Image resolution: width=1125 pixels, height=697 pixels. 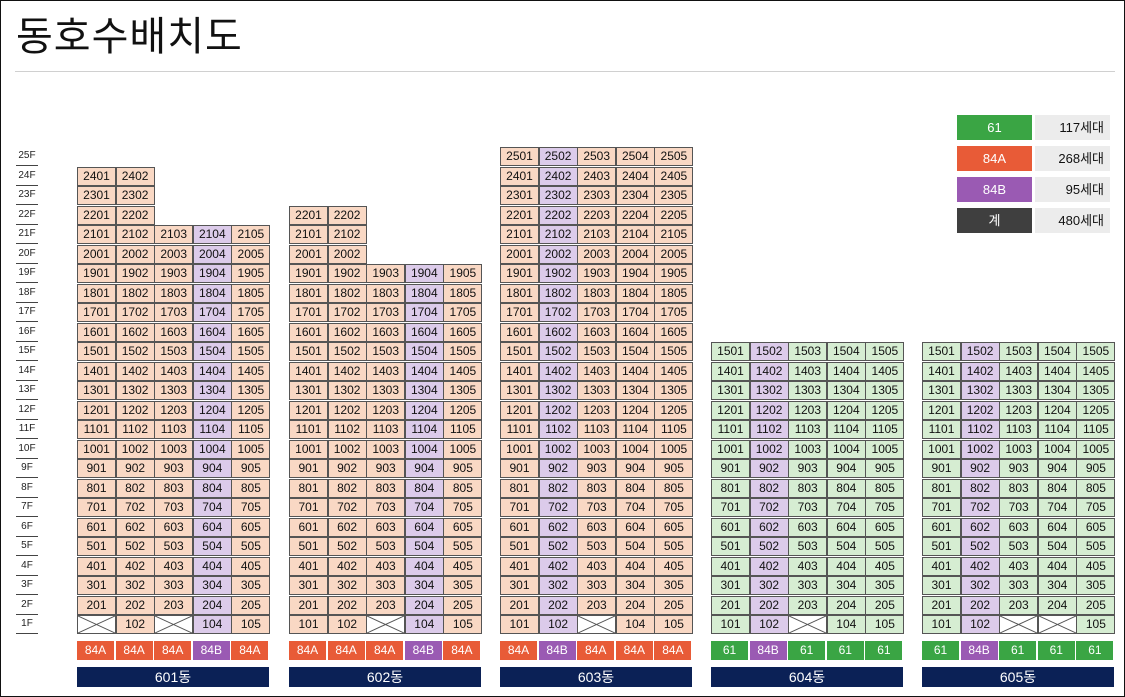 I want to click on unit-cell: 2405, so click(x=674, y=176).